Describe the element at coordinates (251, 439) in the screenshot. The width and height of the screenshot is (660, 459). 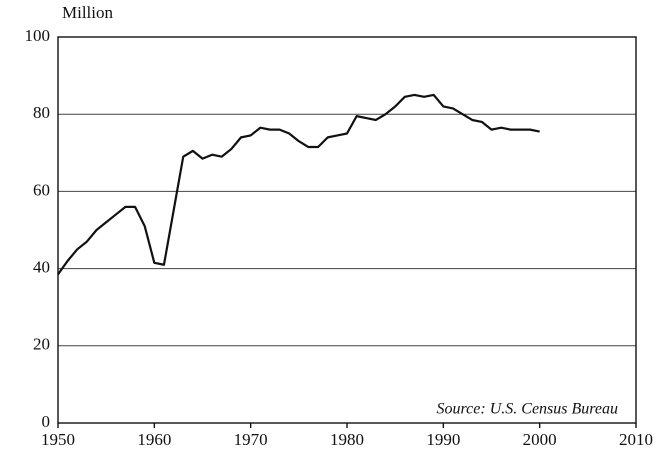
I see `x-tick-label: 1970` at that location.